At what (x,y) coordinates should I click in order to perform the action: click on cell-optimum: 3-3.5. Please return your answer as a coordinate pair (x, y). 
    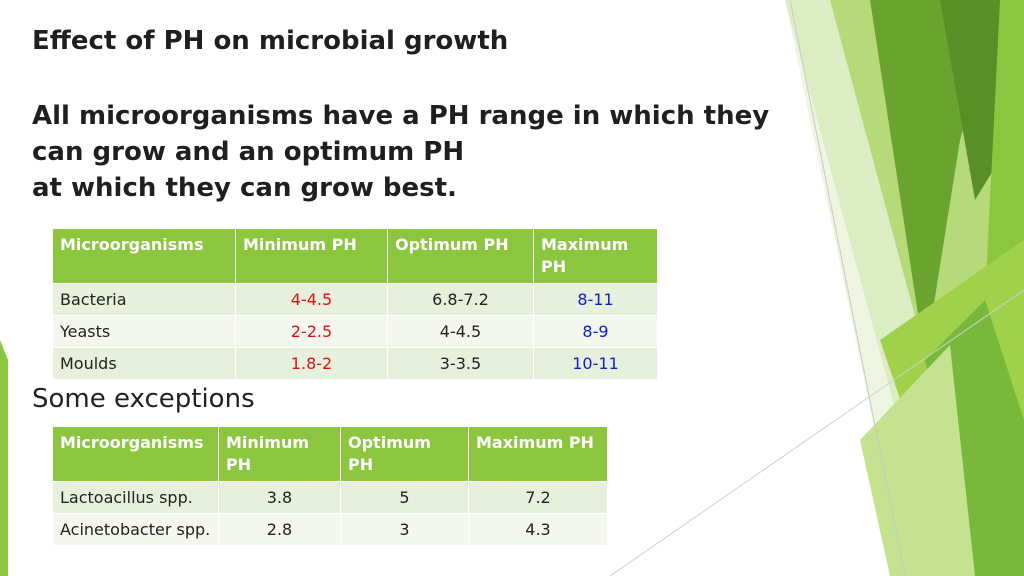
    Looking at the image, I should click on (460, 363).